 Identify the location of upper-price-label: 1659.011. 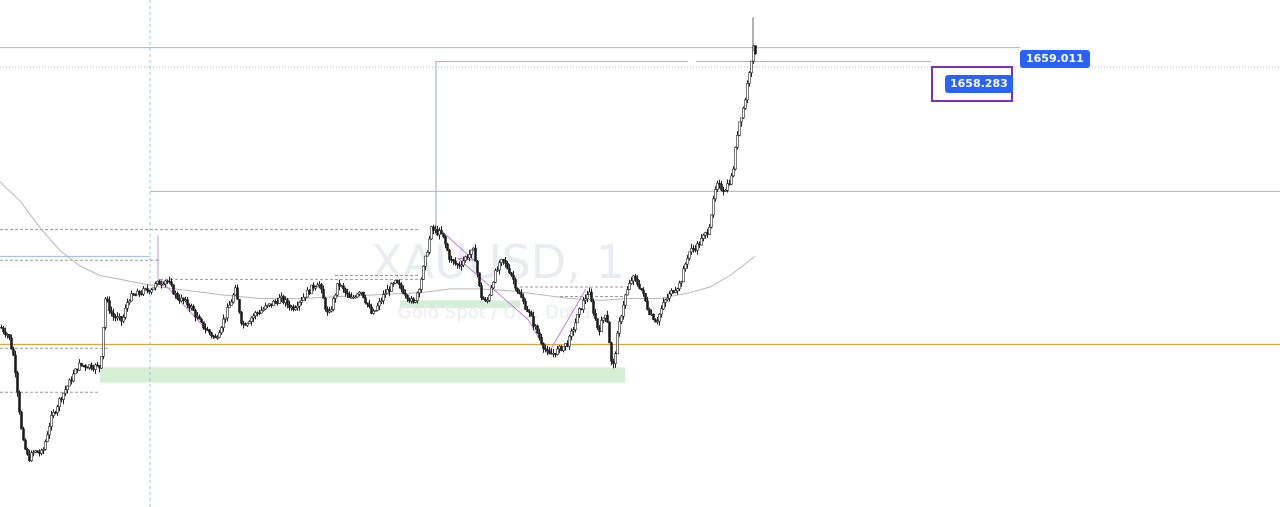
(1055, 59).